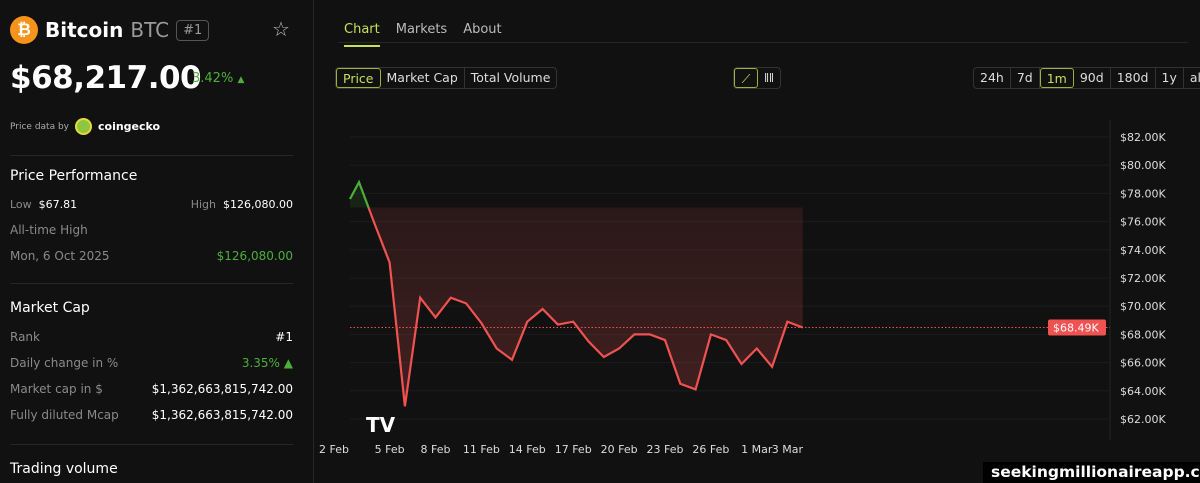 The width and height of the screenshot is (1200, 483). I want to click on high-label: High, so click(203, 204).